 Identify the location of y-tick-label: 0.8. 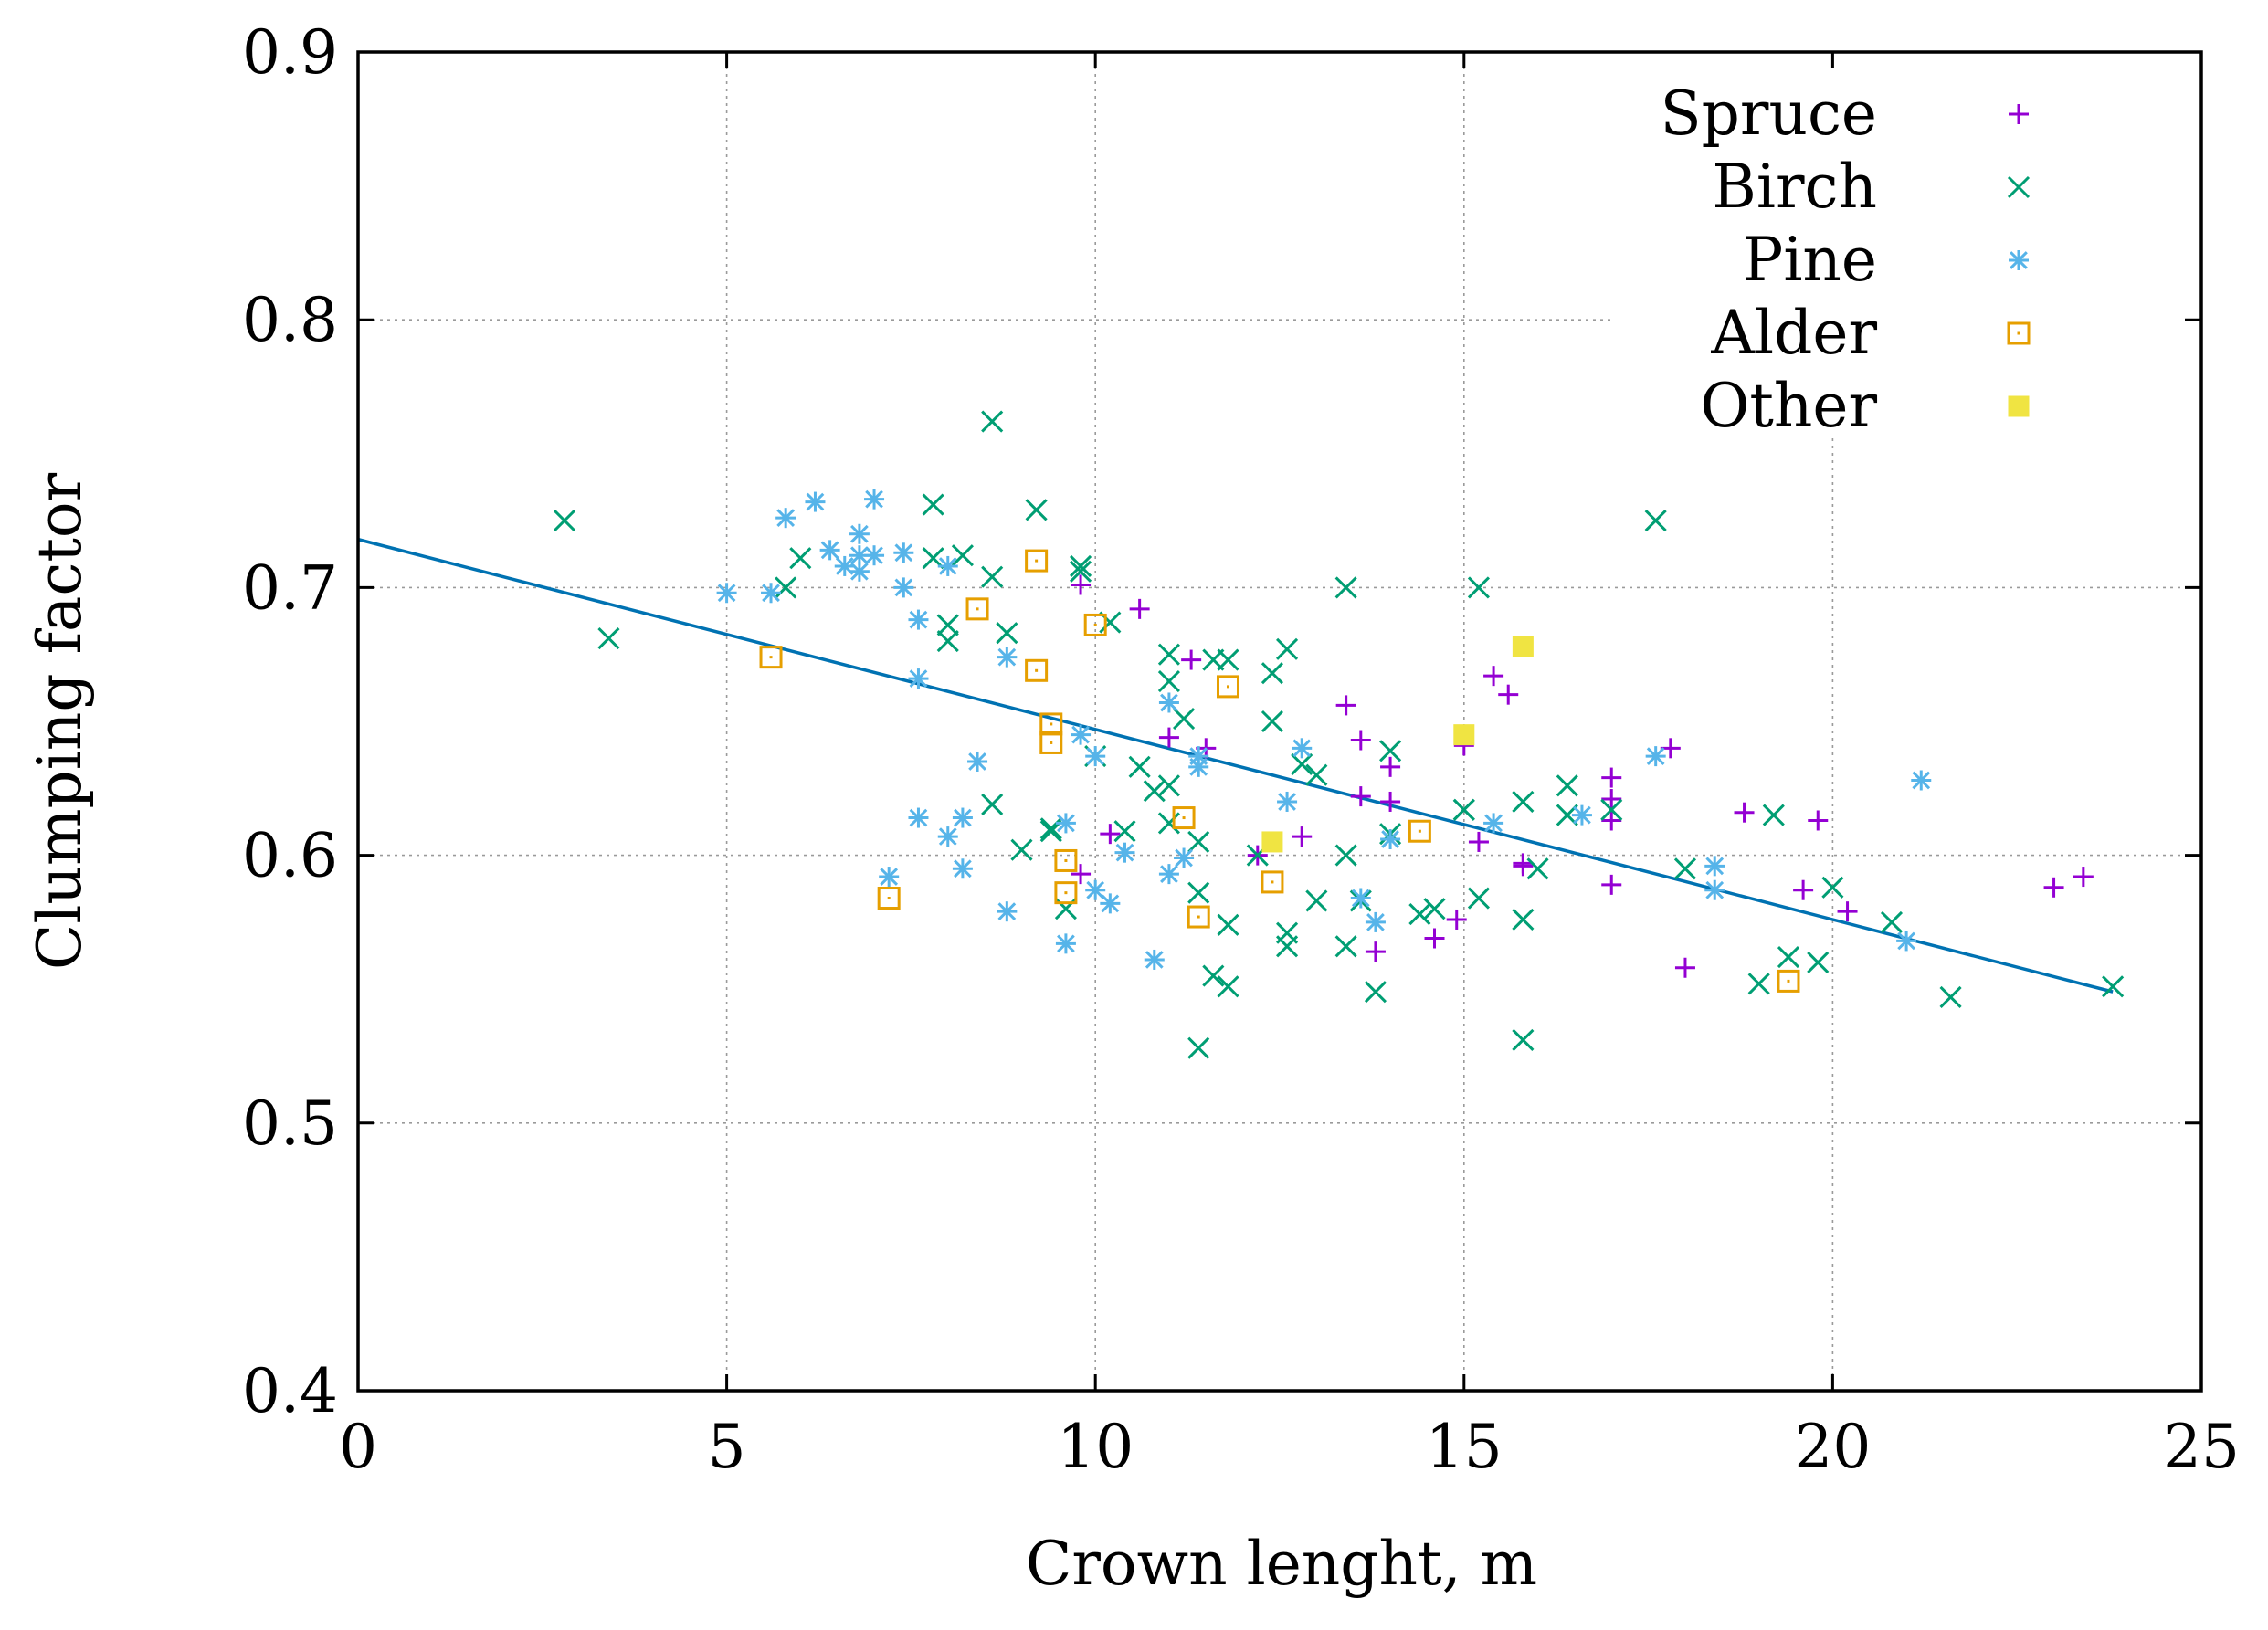
(290, 320).